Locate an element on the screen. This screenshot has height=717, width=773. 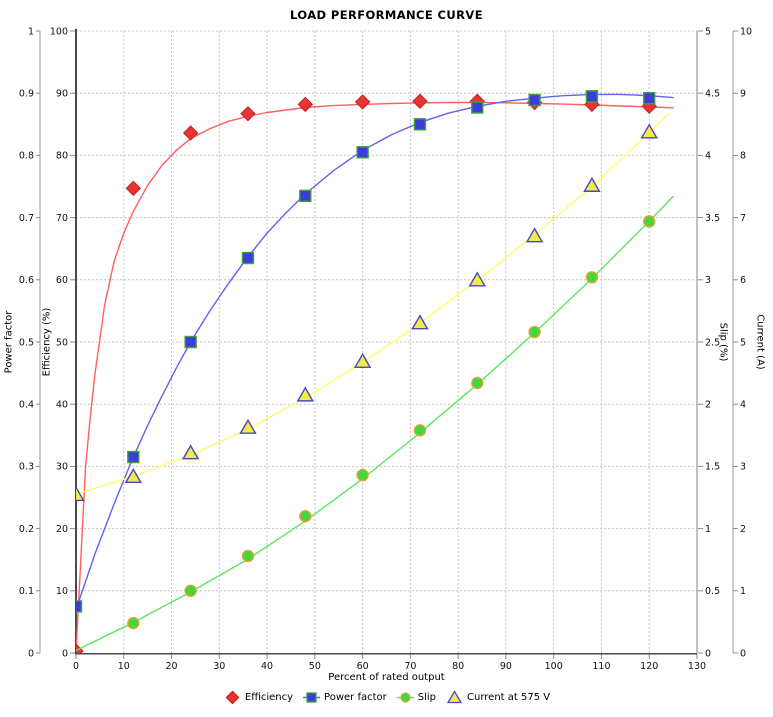
svg-text: 0.3 is located at coordinates (26, 467).